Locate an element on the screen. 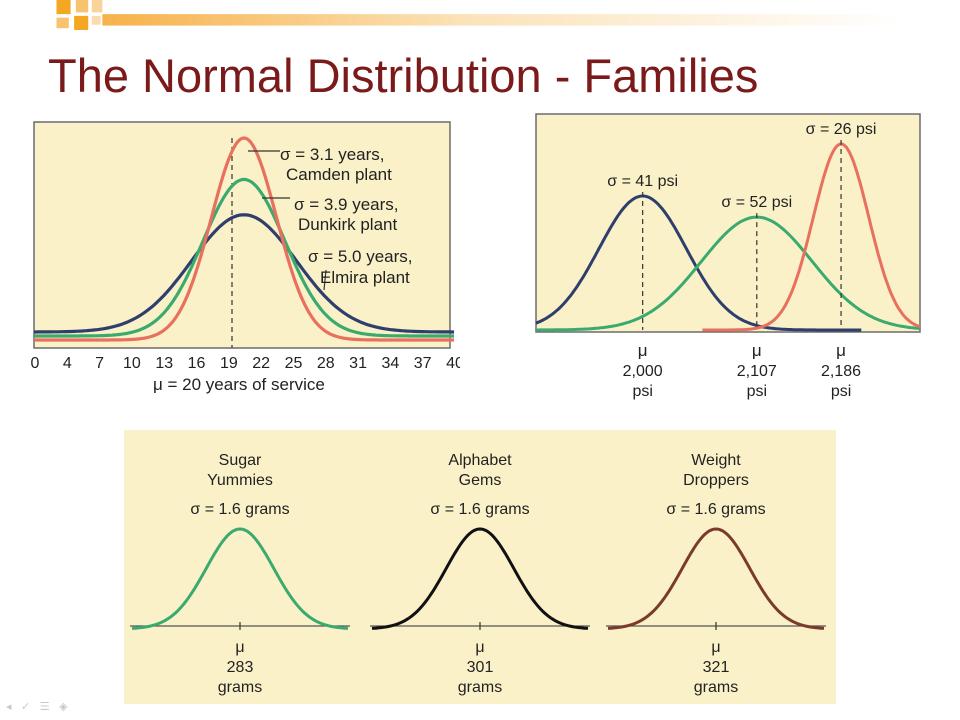  playback-controls: ◂ ✓ ☰ ◈ is located at coordinates (38, 706).